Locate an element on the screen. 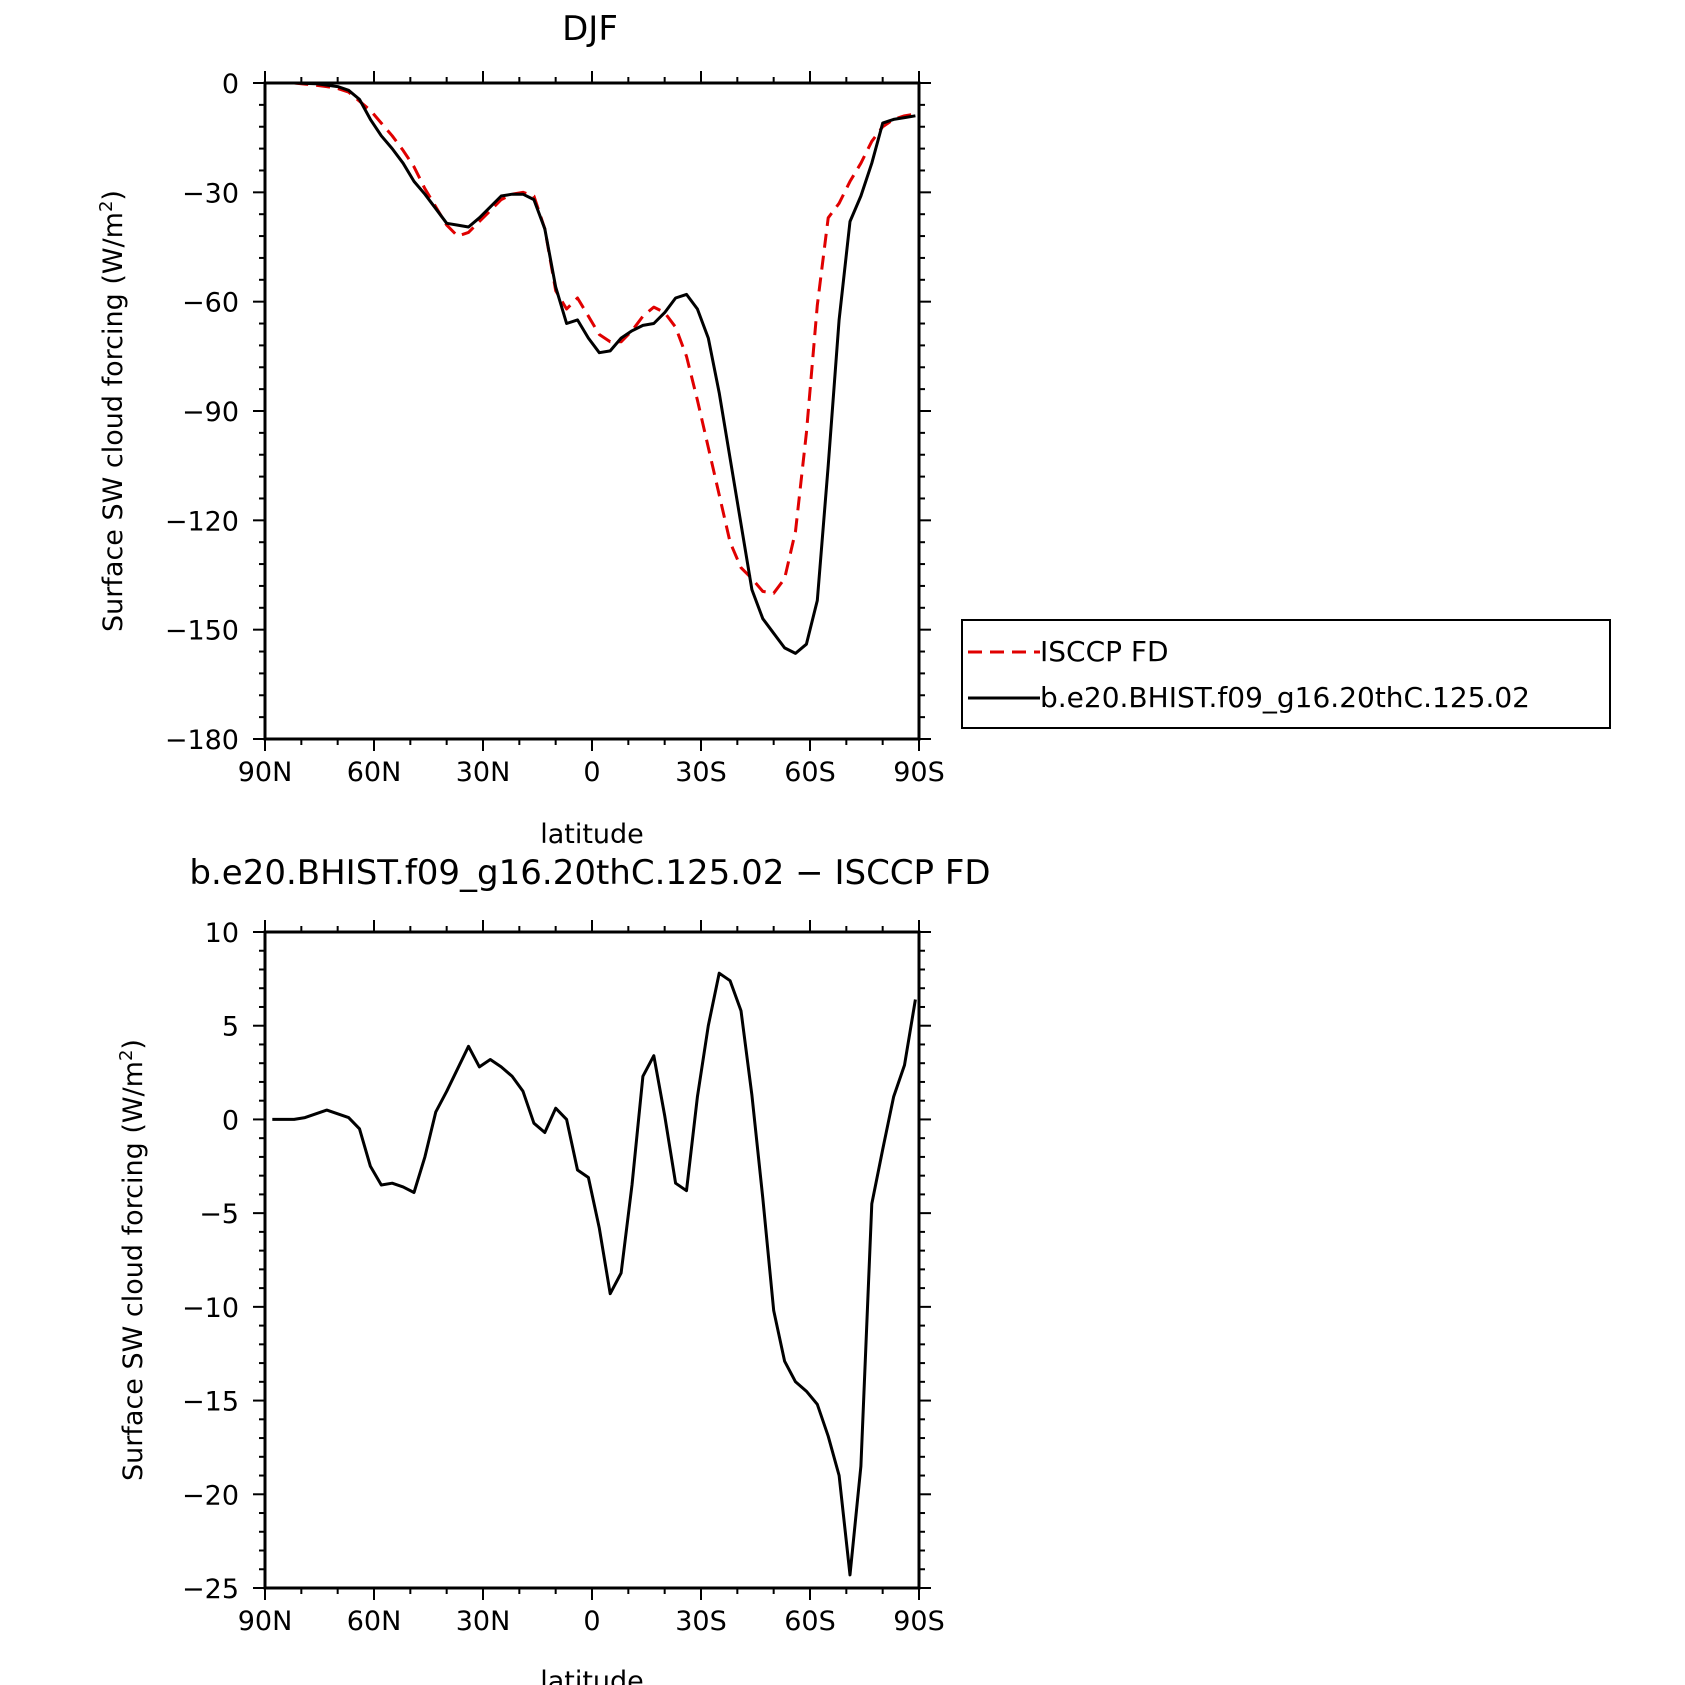  bottom-y-axis-label: Surface SW cloud forcing (W/m2) is located at coordinates (133, 1260).